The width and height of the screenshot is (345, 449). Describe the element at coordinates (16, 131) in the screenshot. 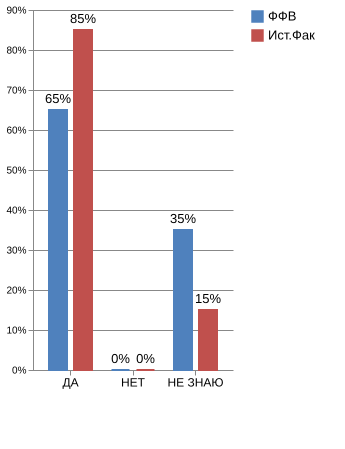

I see `y-tick-label: 60%` at that location.